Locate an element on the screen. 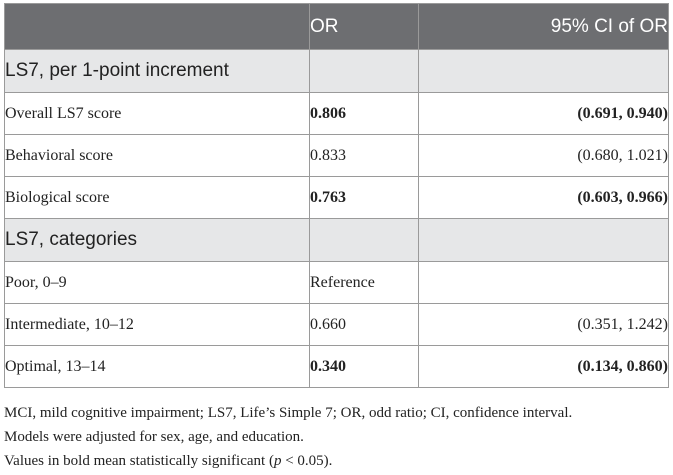 The height and width of the screenshot is (475, 673). section-row: LS7, per 1-point increment is located at coordinates (336, 71).